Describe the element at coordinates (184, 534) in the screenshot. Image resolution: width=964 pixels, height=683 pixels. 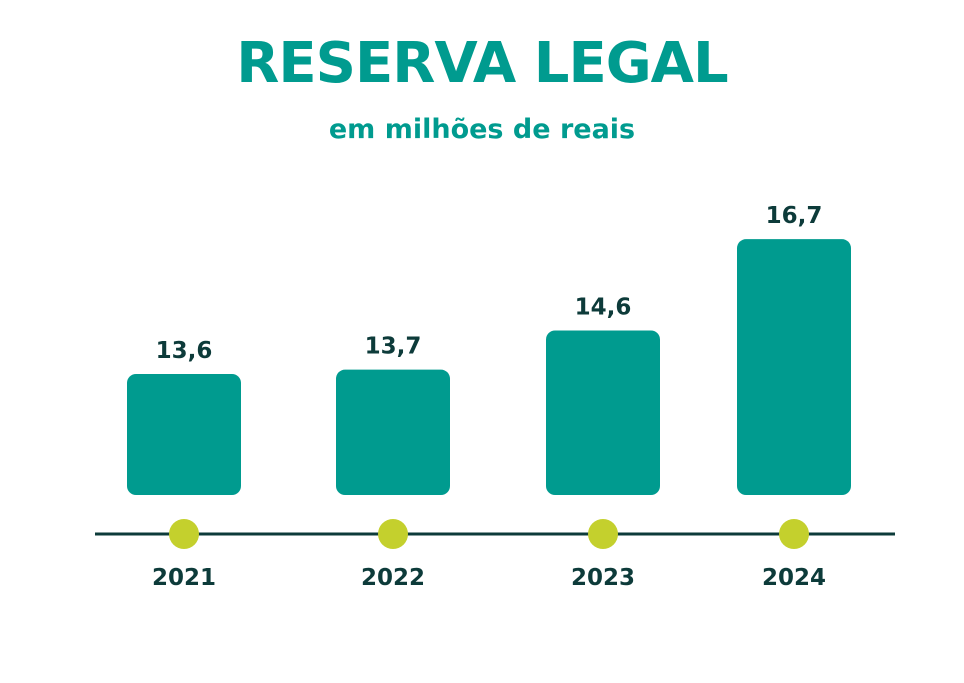
I see `axis-marker-2021` at that location.